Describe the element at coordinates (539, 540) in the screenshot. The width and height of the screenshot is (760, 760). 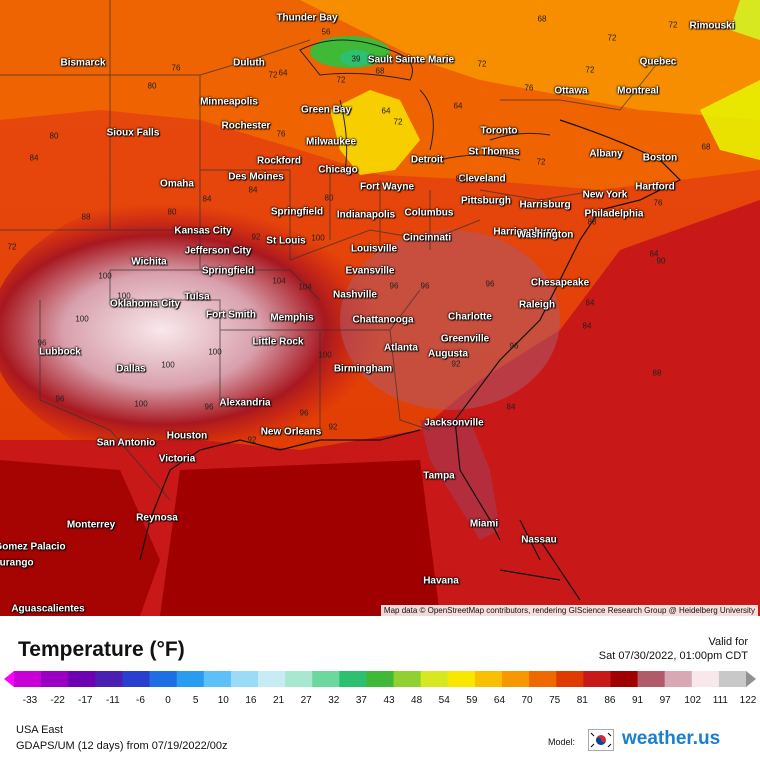
I see `city-label: Nassau` at that location.